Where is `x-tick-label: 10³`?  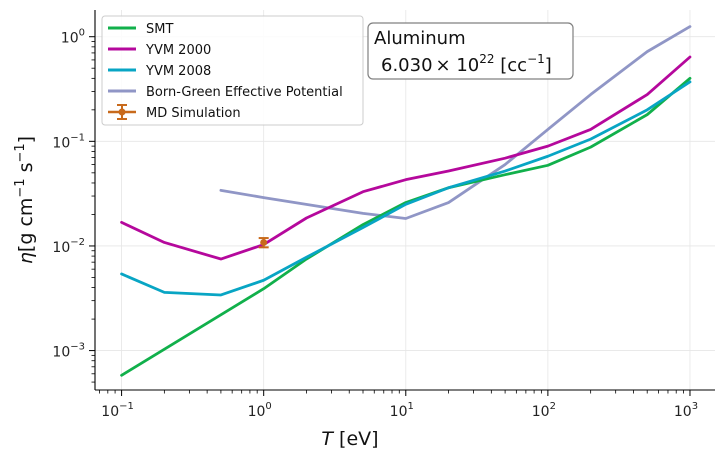 x-tick-label: 10³ is located at coordinates (686, 410).